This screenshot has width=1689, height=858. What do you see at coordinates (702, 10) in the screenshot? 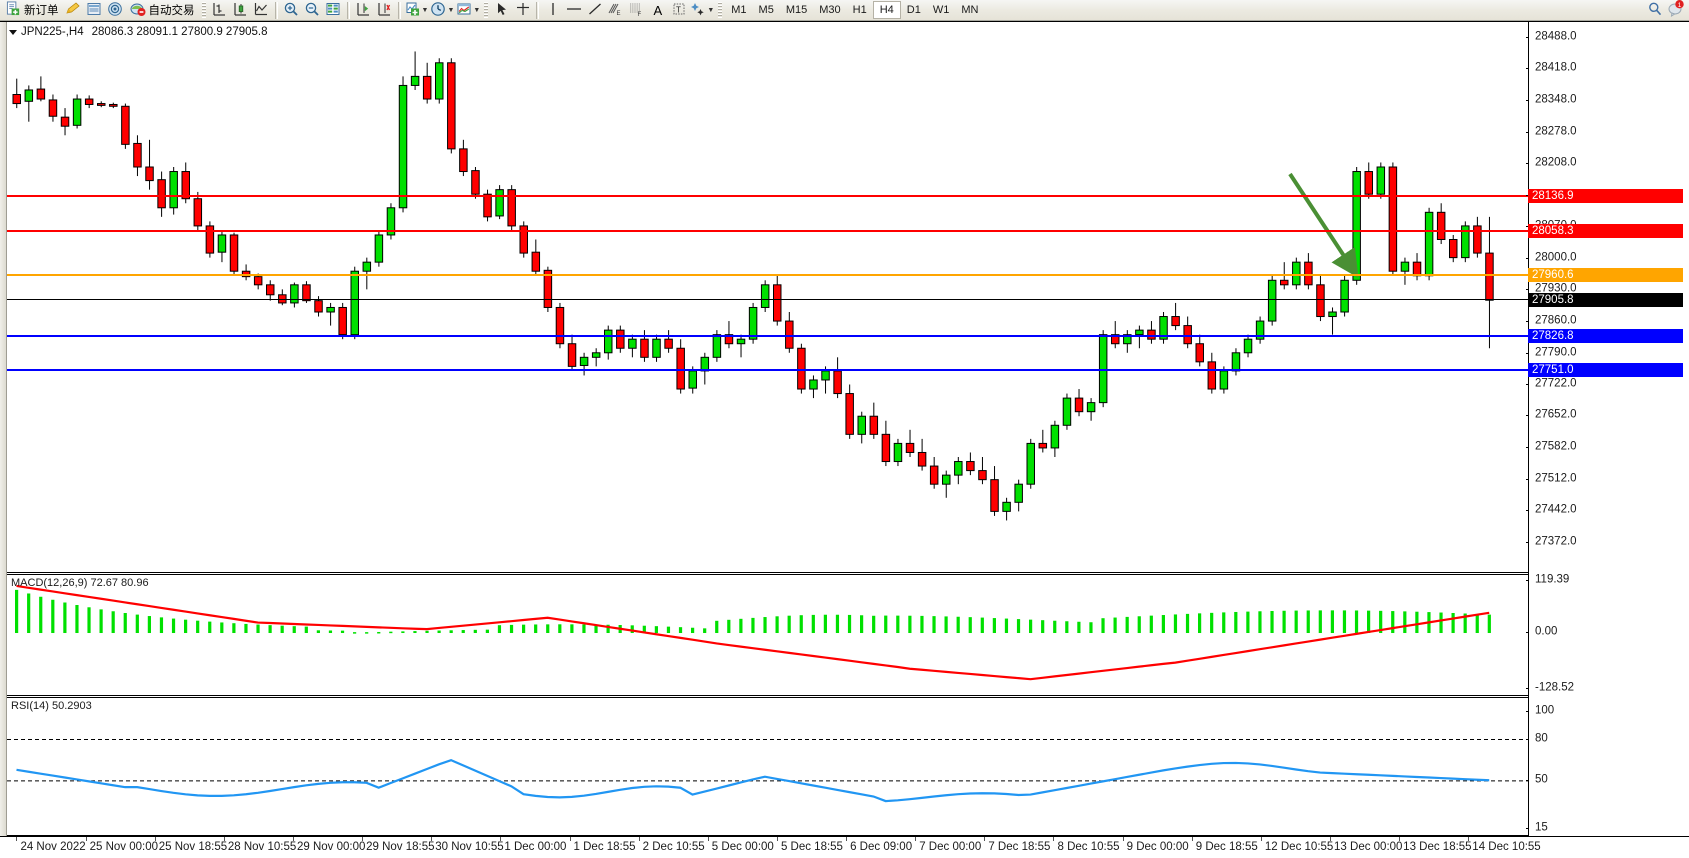
I see `shapes-button: ▼` at bounding box center [702, 10].